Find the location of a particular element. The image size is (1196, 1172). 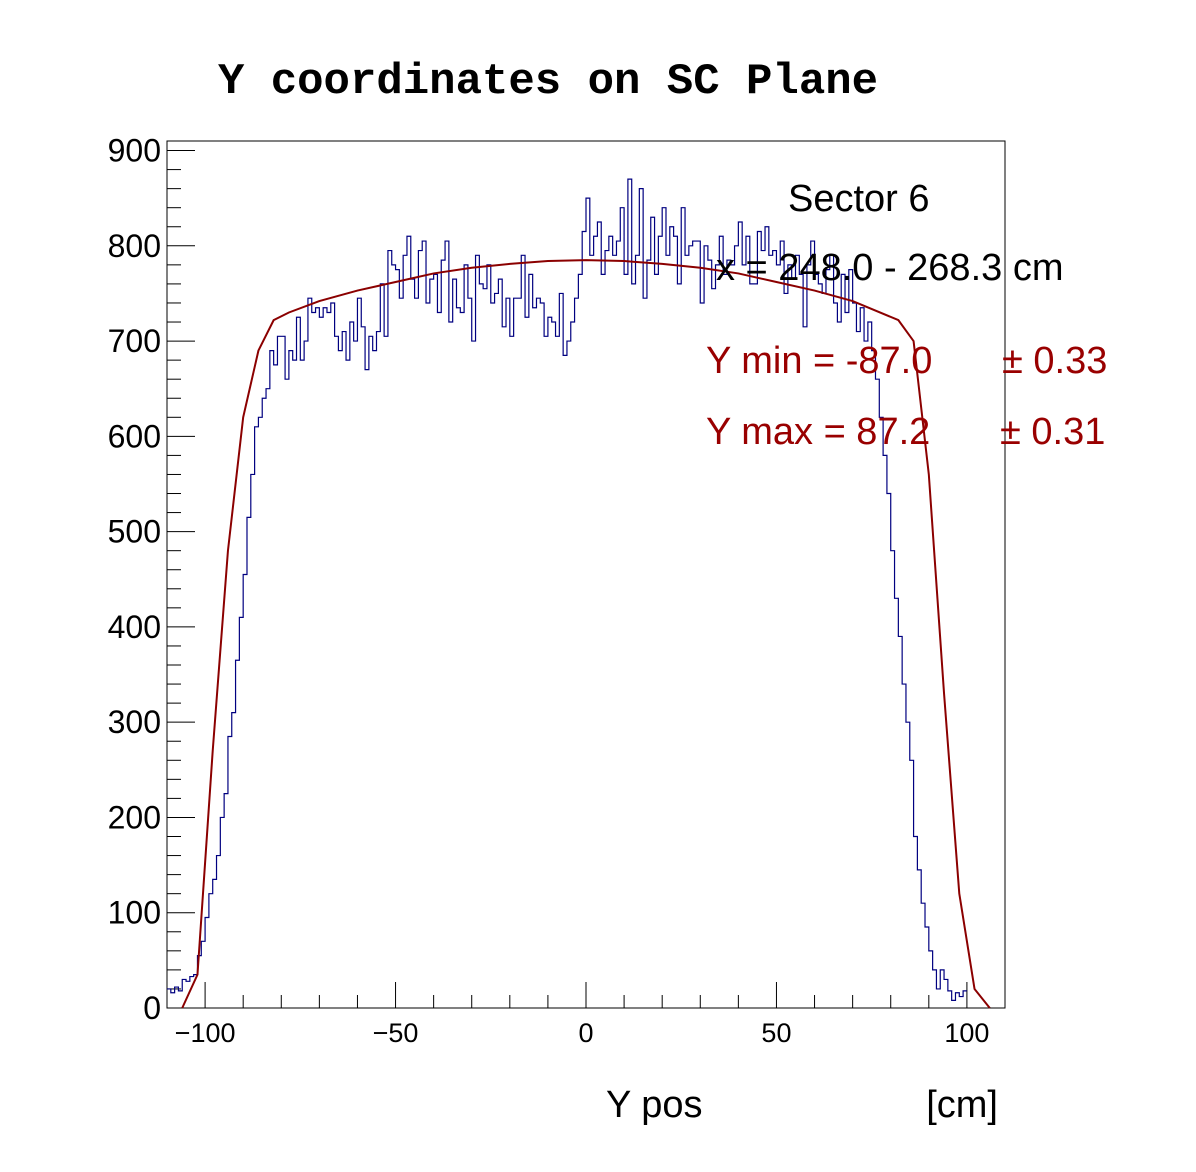

y-tick-label: 400 is located at coordinates (134, 627).